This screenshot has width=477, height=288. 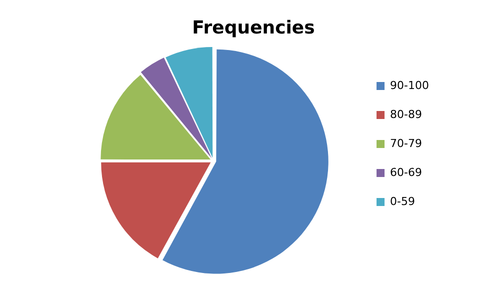 What do you see at coordinates (406, 172) in the screenshot?
I see `legend-label: 60-69` at bounding box center [406, 172].